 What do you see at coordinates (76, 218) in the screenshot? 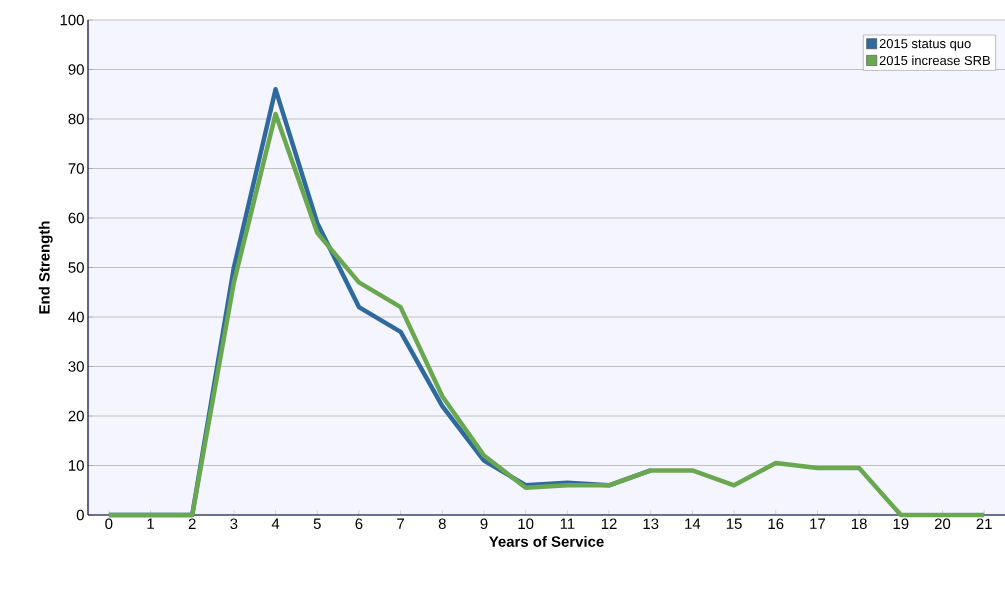
I see `y-tick-label: 60` at bounding box center [76, 218].